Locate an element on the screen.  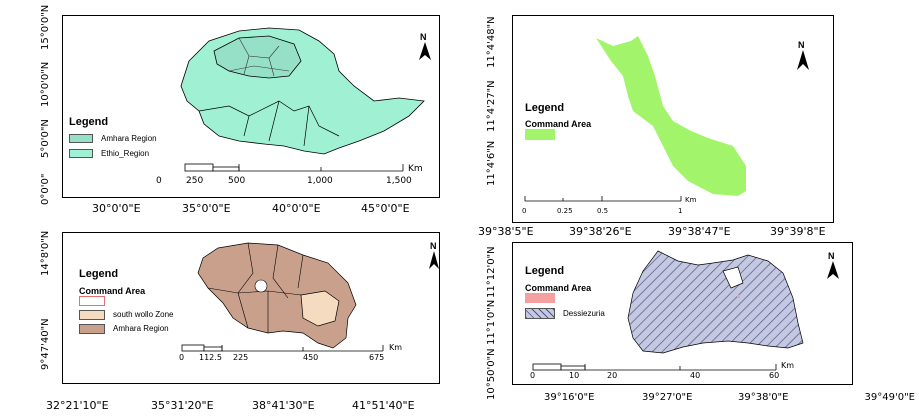
wollo-lon-tick-4: 39°49'0"E is located at coordinates (889, 397).